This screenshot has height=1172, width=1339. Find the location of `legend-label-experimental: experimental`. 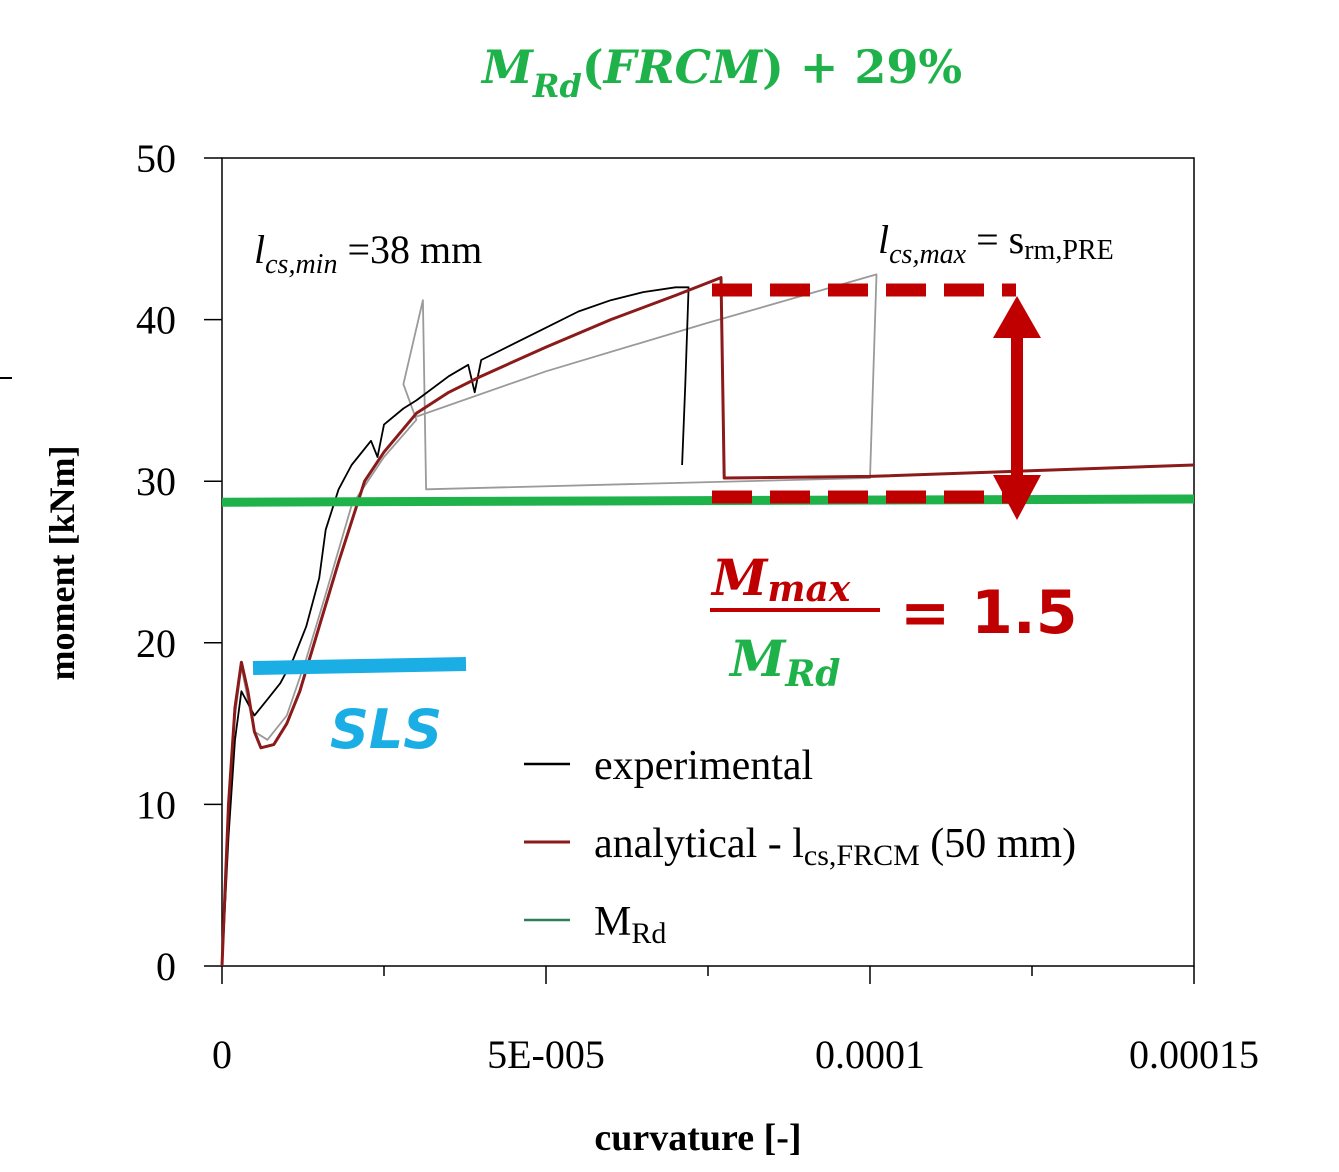

legend-label-experimental: experimental is located at coordinates (703, 766).